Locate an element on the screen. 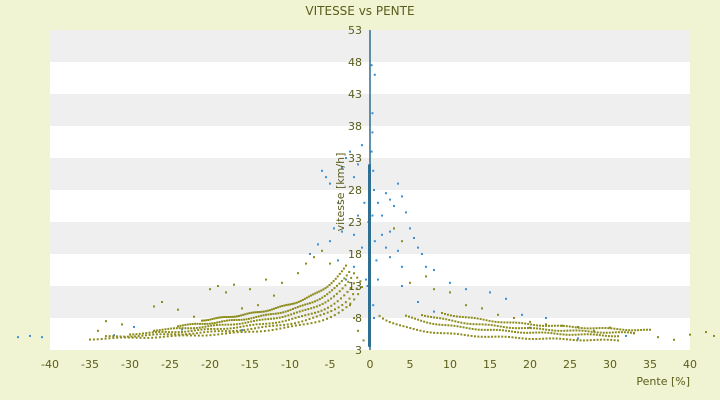 Image resolution: width=720 pixels, height=400 pixels. x-tick-label: -25 is located at coordinates (170, 364).